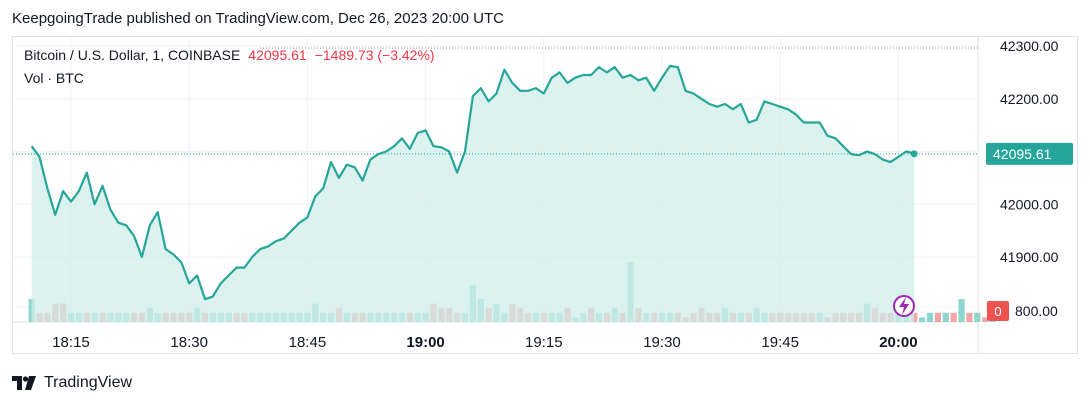 The width and height of the screenshot is (1090, 407). What do you see at coordinates (1029, 257) in the screenshot?
I see `y-tick-label: 41900.00` at bounding box center [1029, 257].